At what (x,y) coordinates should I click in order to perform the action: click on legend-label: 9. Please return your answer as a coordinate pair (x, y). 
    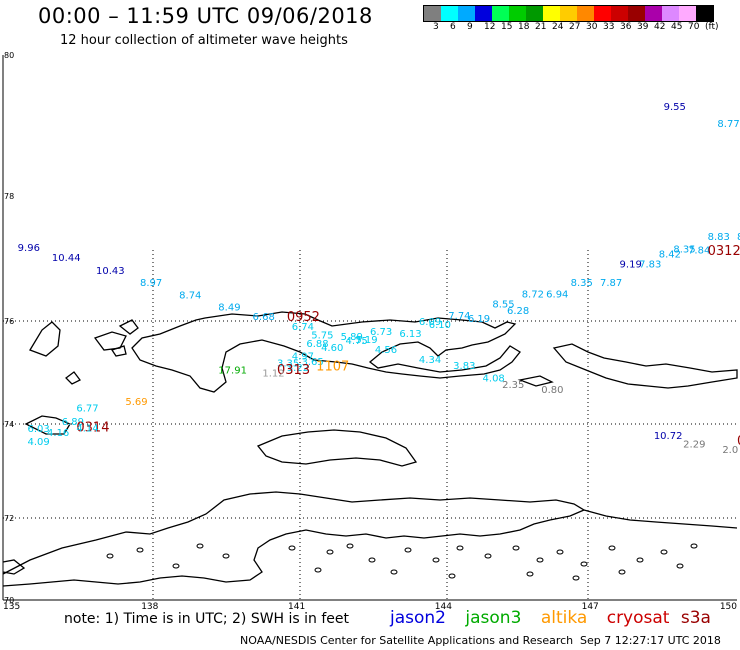
    Looking at the image, I should click on (470, 27).